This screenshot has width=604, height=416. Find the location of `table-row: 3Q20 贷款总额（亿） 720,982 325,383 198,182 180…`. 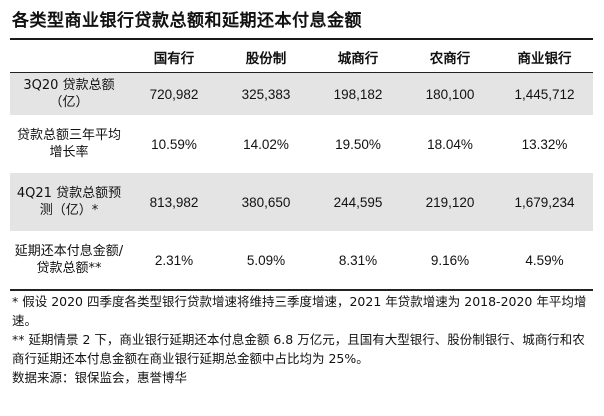

table-row: 3Q20 贷款总额（亿） 720,982 325,383 198,182 180… is located at coordinates (301, 93).